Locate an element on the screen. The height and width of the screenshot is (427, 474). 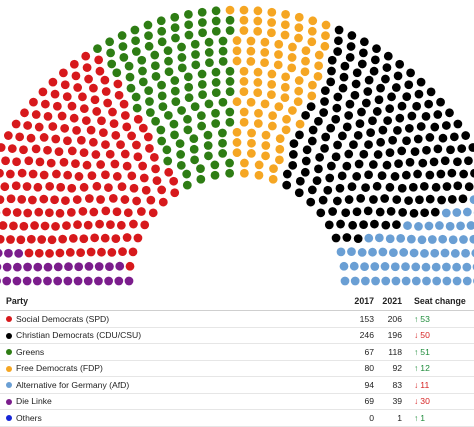
header-party: Party is located at coordinates (173, 301).